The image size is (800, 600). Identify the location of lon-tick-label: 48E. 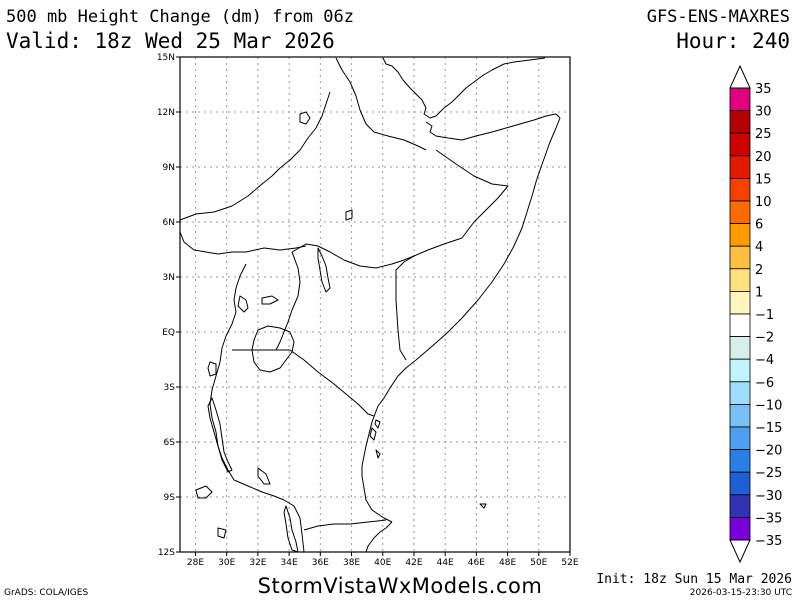
(507, 563).